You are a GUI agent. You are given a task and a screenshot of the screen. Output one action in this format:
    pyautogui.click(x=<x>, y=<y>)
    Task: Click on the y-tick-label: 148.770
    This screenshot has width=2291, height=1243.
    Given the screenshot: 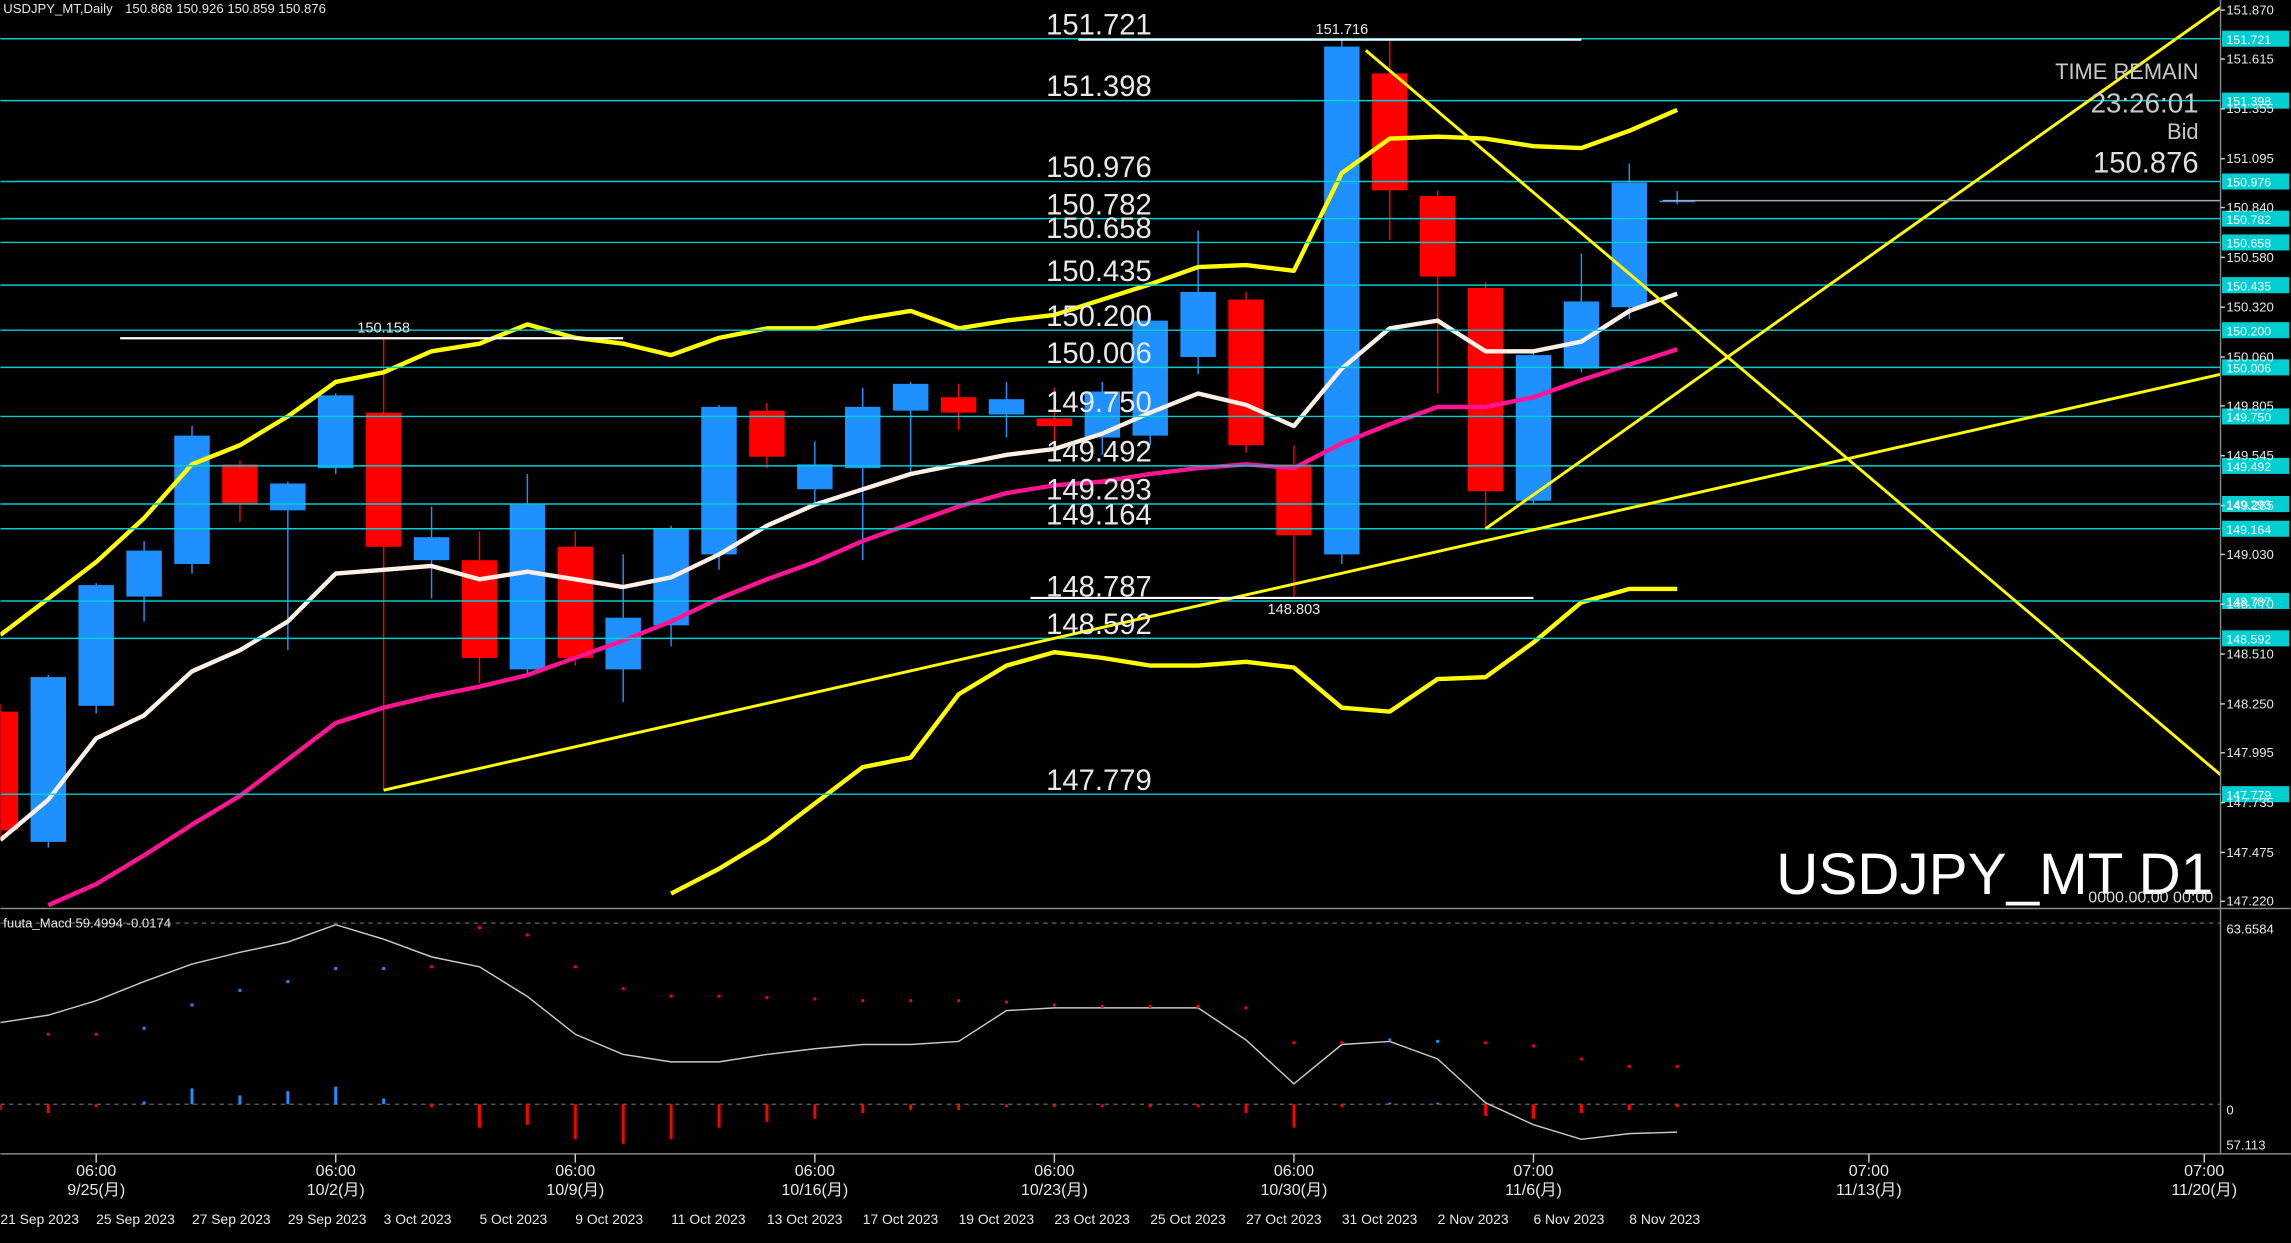 What is the action you would take?
    pyautogui.click(x=2249, y=604)
    